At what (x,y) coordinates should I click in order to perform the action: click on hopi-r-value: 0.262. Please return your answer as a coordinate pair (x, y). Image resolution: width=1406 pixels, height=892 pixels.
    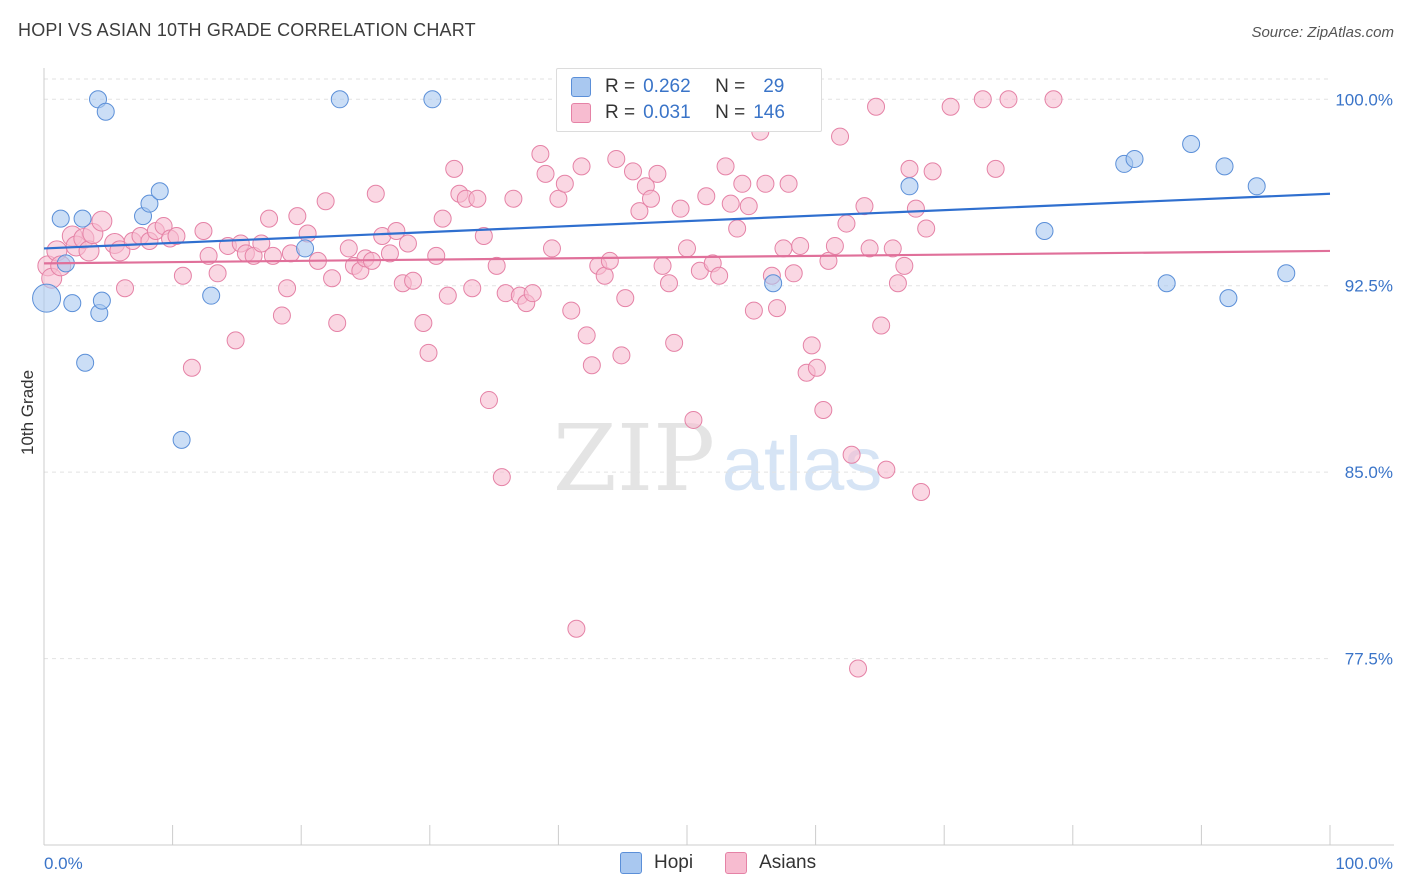
    Looking at the image, I should click on (667, 86).